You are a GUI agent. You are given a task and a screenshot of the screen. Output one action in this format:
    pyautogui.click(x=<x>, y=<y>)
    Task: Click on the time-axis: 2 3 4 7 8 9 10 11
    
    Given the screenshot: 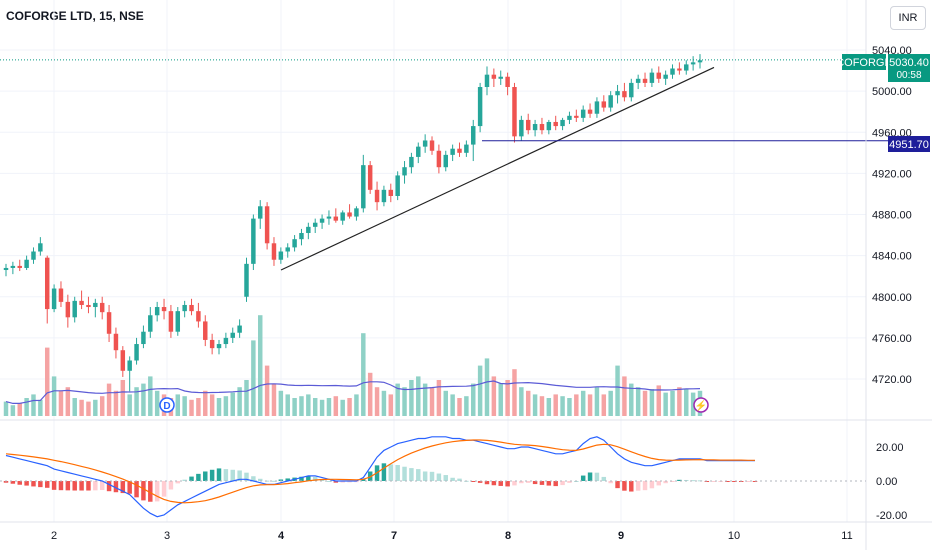 What is the action you would take?
    pyautogui.click(x=452, y=536)
    